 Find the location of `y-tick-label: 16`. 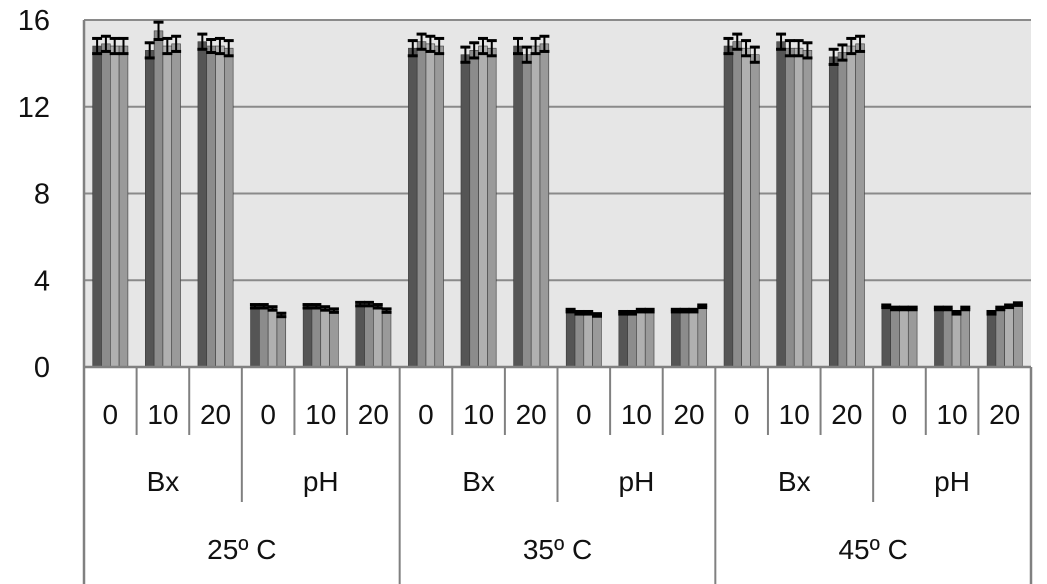

y-tick-label: 16 is located at coordinates (34, 21).